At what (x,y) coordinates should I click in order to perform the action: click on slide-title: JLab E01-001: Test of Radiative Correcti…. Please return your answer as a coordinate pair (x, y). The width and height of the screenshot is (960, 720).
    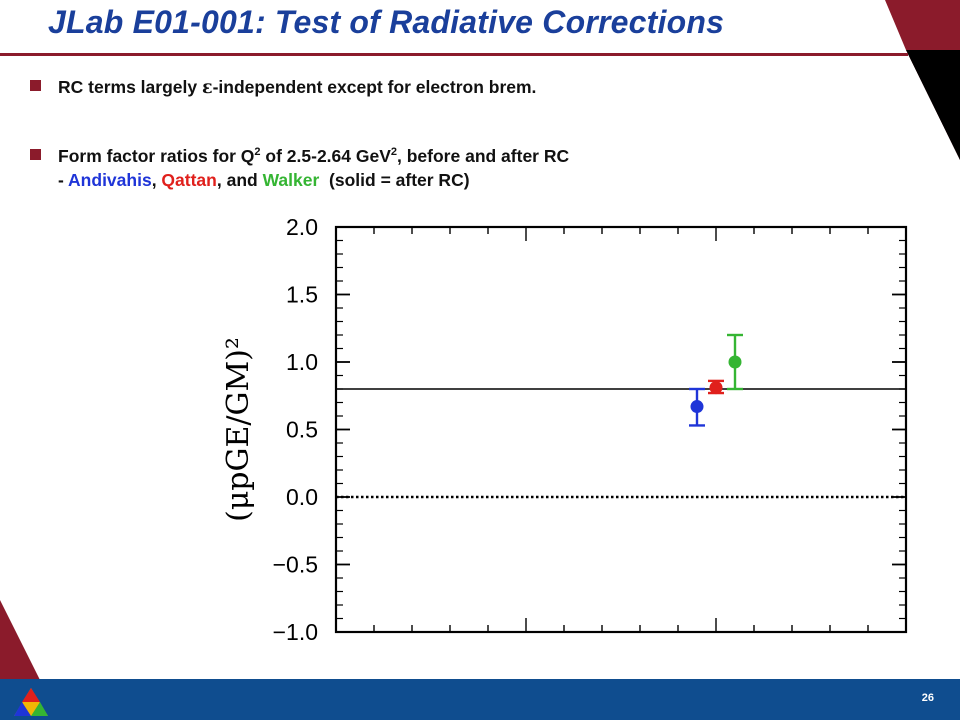
    Looking at the image, I should click on (386, 22).